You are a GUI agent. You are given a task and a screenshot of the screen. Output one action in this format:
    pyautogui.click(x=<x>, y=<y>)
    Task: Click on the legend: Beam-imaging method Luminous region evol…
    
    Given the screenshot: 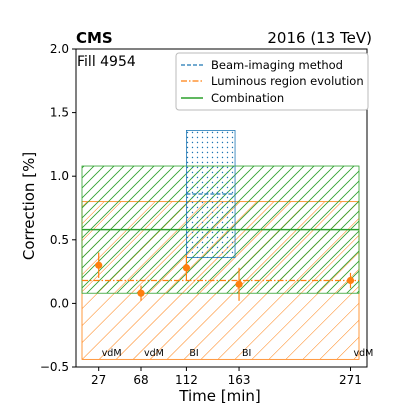 What is the action you would take?
    pyautogui.click(x=272, y=81)
    